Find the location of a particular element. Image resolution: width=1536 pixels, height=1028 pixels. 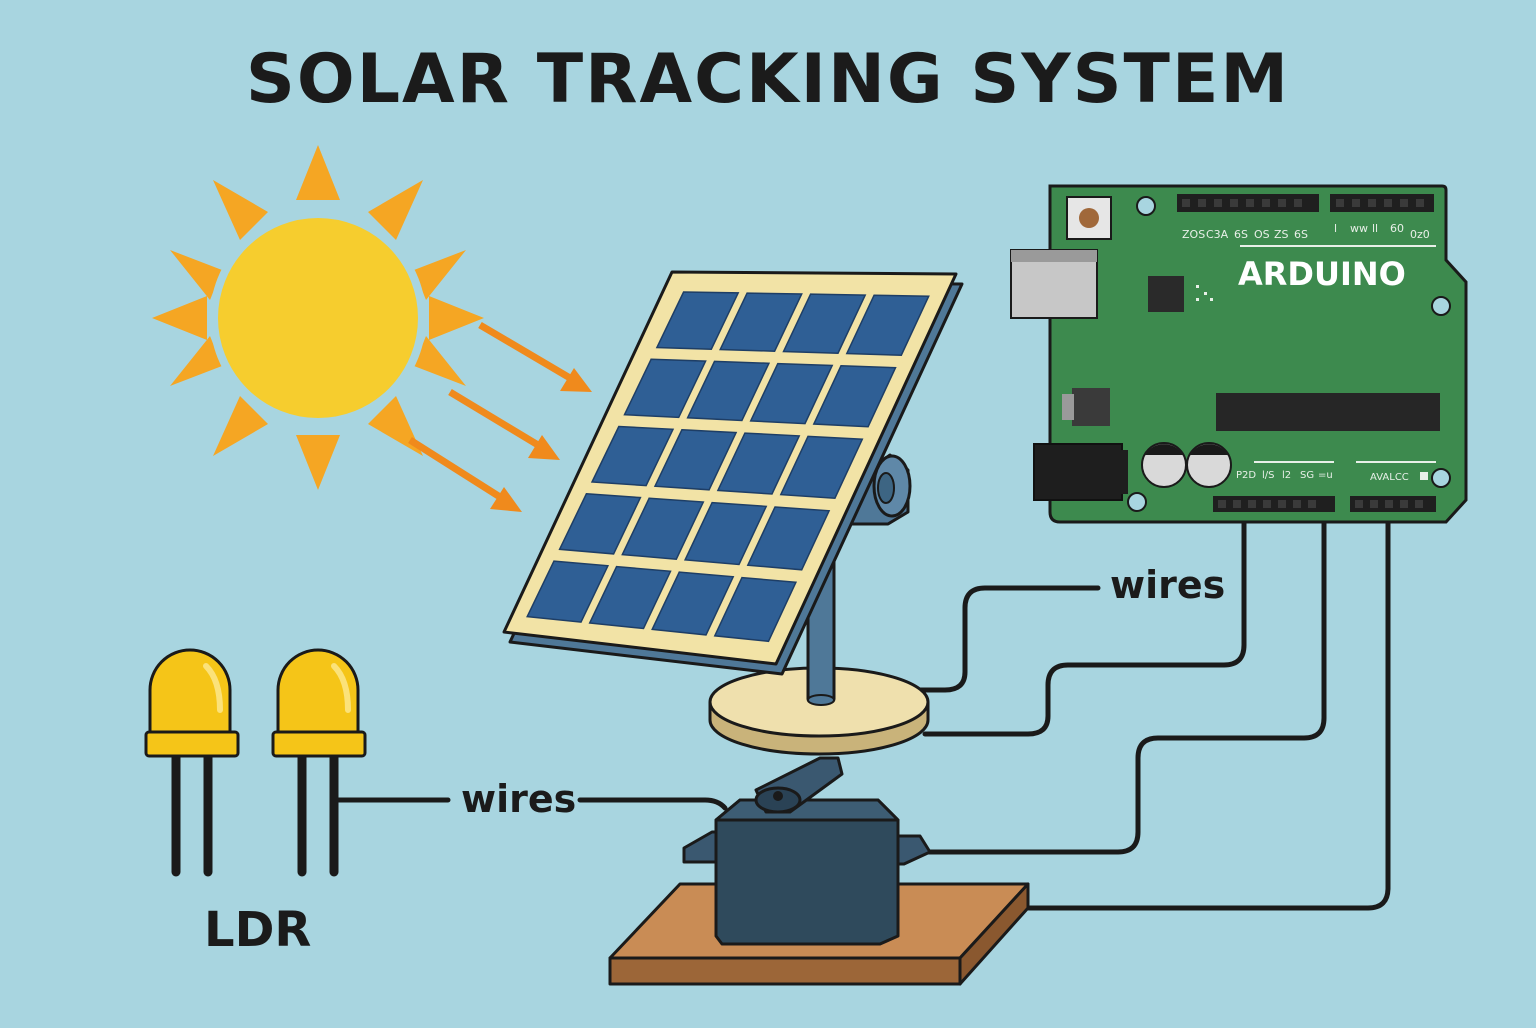

wire-arduino-base is located at coordinates (1144, 704).